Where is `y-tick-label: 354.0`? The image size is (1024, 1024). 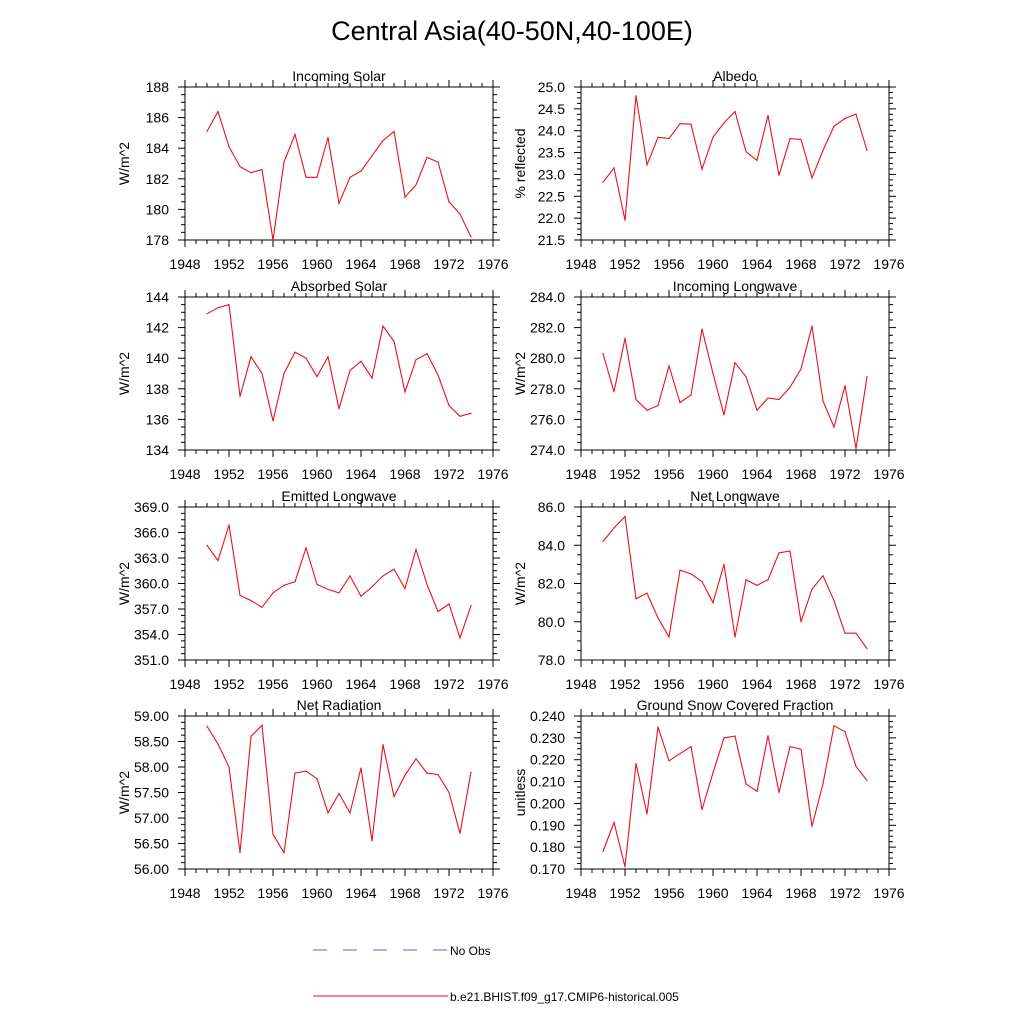
y-tick-label: 354.0 is located at coordinates (151, 635).